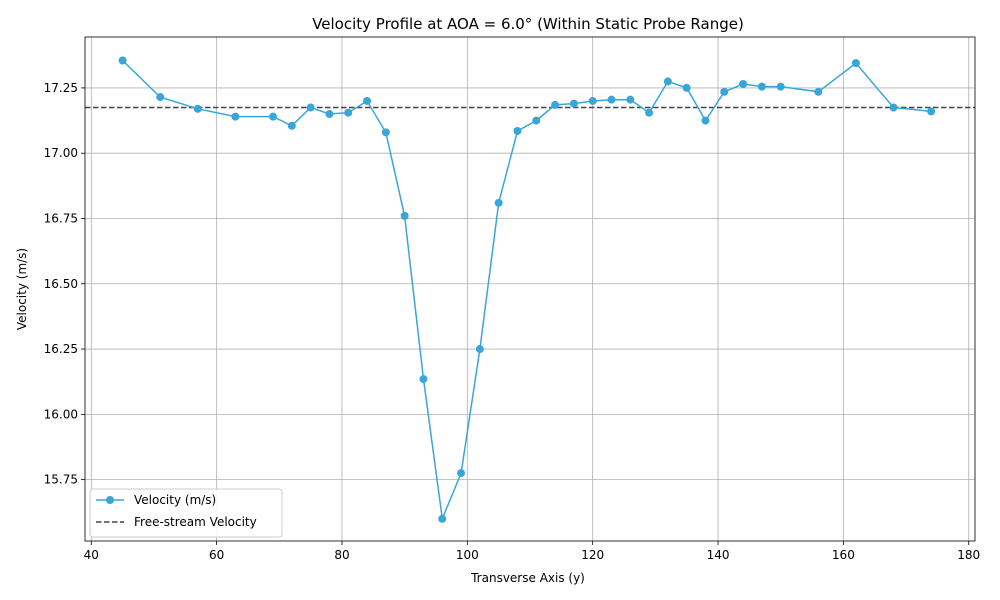  I want to click on y-axis-label: Velocity (m/s), so click(22, 289).